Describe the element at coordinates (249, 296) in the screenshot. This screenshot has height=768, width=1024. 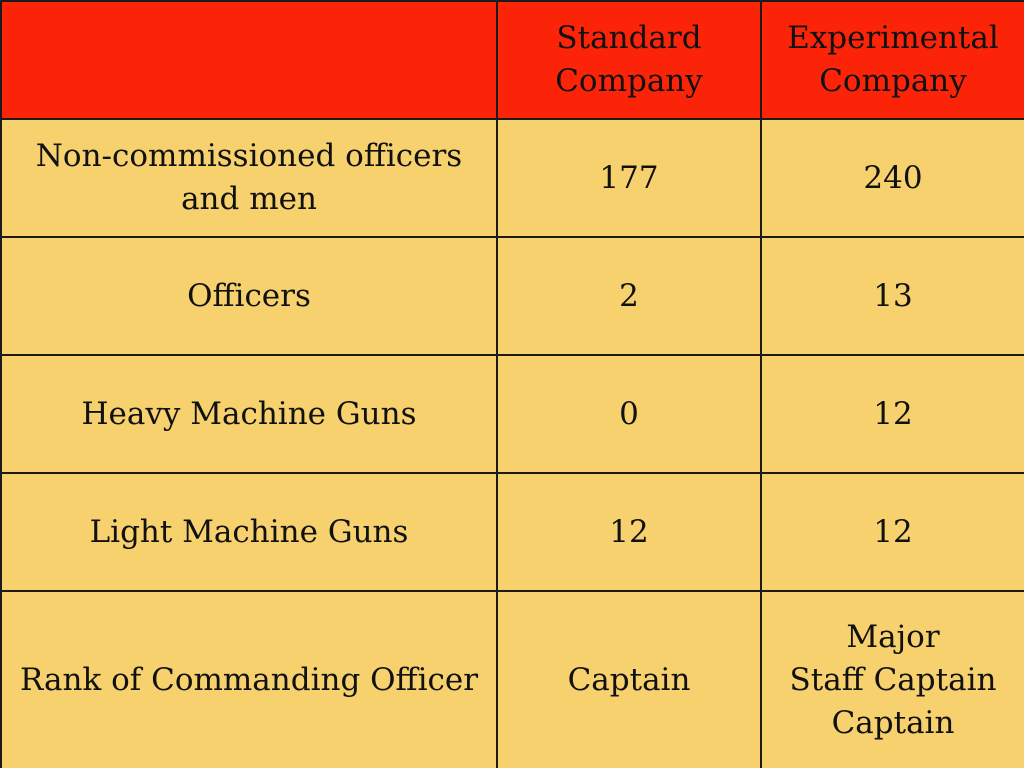
I see `row-label-officers: Officers` at that location.